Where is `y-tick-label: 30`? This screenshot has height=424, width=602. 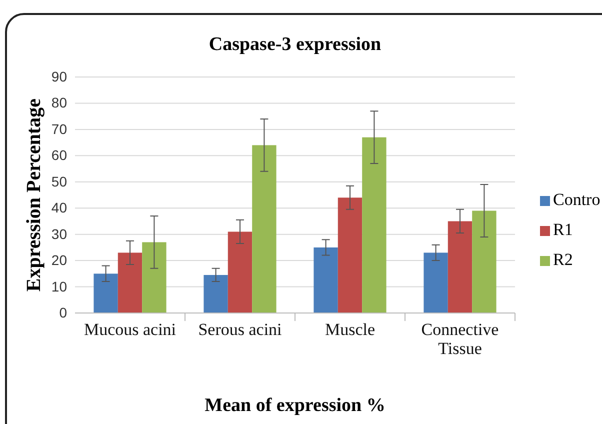 y-tick-label: 30 is located at coordinates (59, 234).